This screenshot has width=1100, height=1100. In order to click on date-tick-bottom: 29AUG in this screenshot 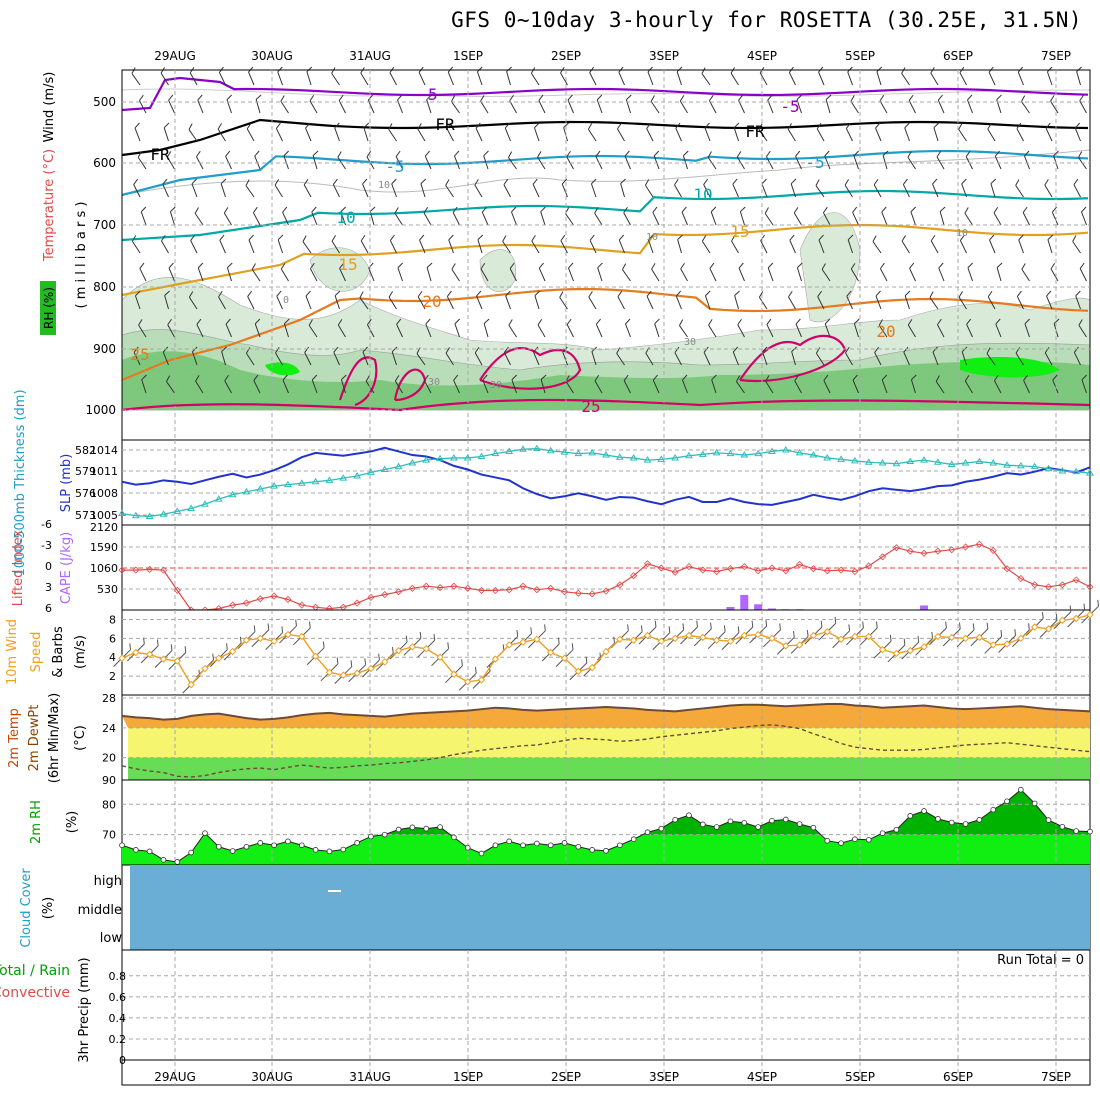, I will do `click(175, 1077)`.